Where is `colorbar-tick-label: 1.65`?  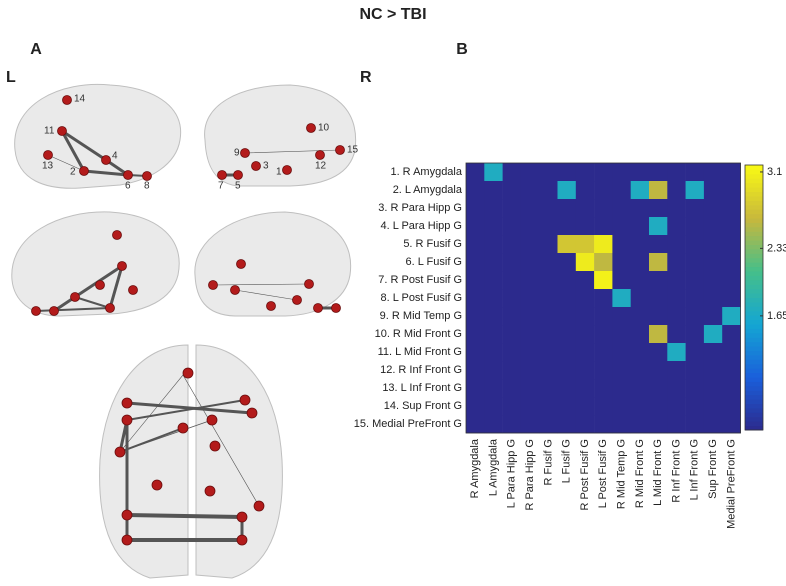 colorbar-tick-label: 1.65 is located at coordinates (776, 316).